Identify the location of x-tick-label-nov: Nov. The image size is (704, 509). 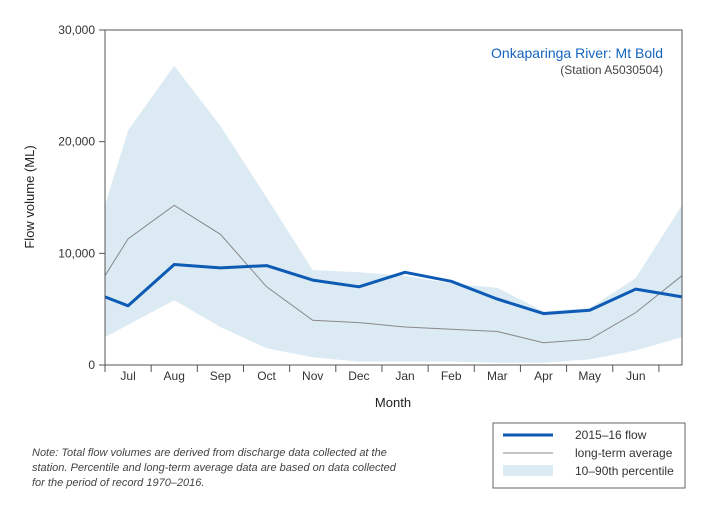
(312, 376).